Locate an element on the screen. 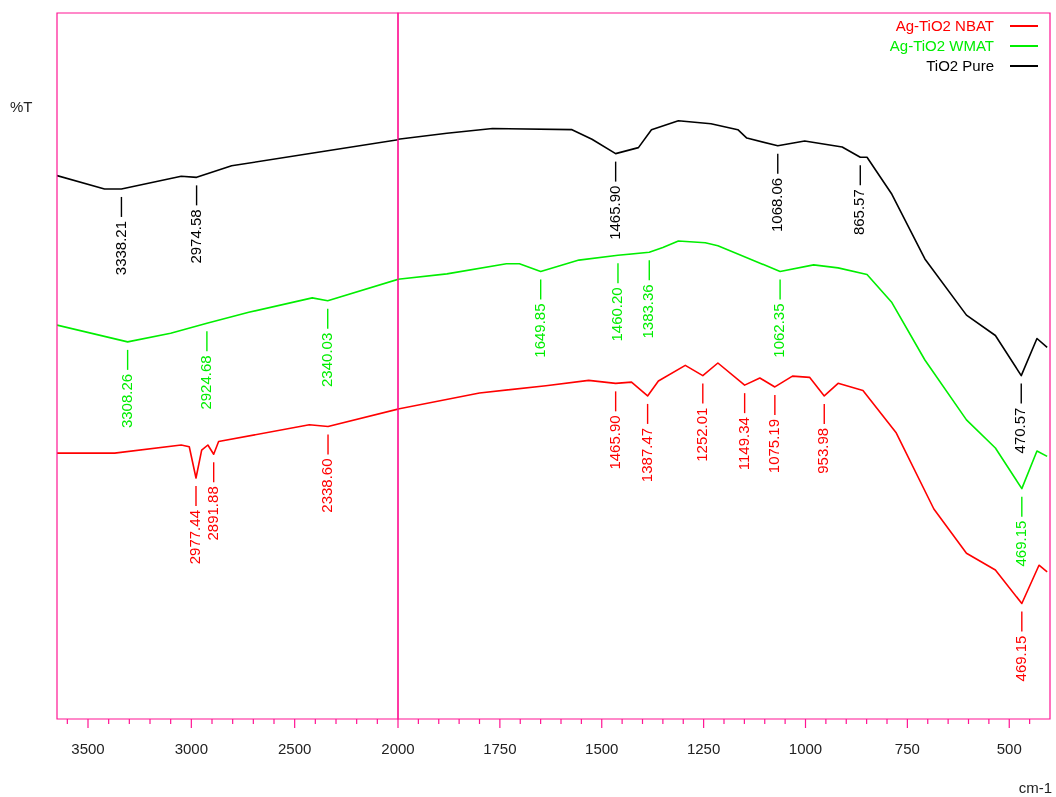 The width and height of the screenshot is (1056, 797). legend-label: TiO2 Pure is located at coordinates (960, 66).